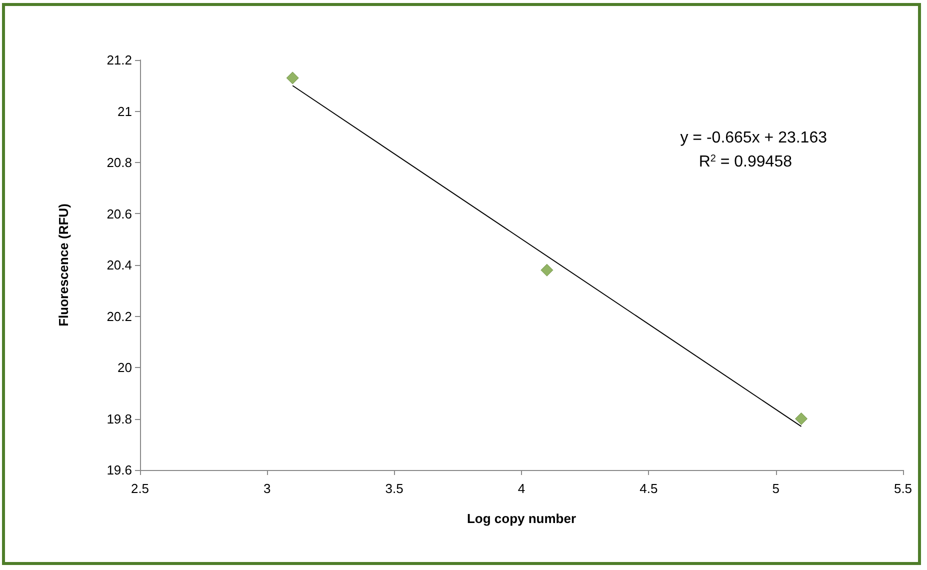 This screenshot has height=570, width=927. I want to click on x-tick-label: 3, so click(267, 488).